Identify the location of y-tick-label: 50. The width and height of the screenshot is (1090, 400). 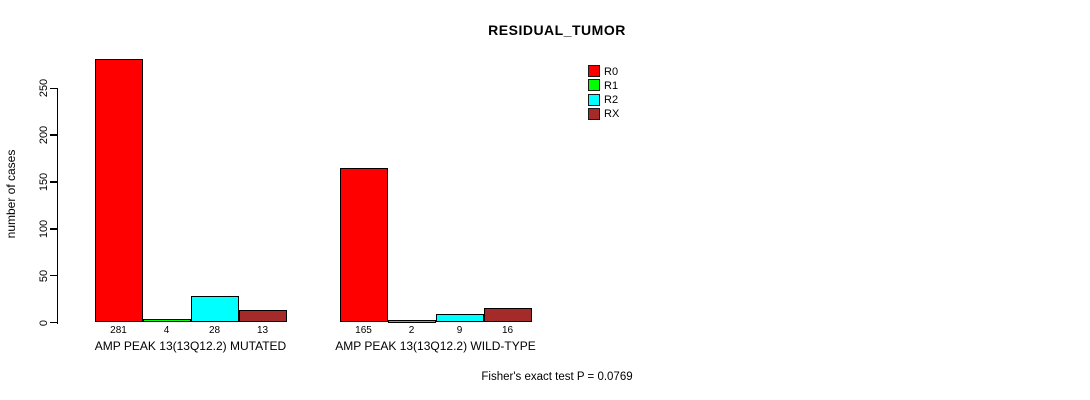
(44, 275).